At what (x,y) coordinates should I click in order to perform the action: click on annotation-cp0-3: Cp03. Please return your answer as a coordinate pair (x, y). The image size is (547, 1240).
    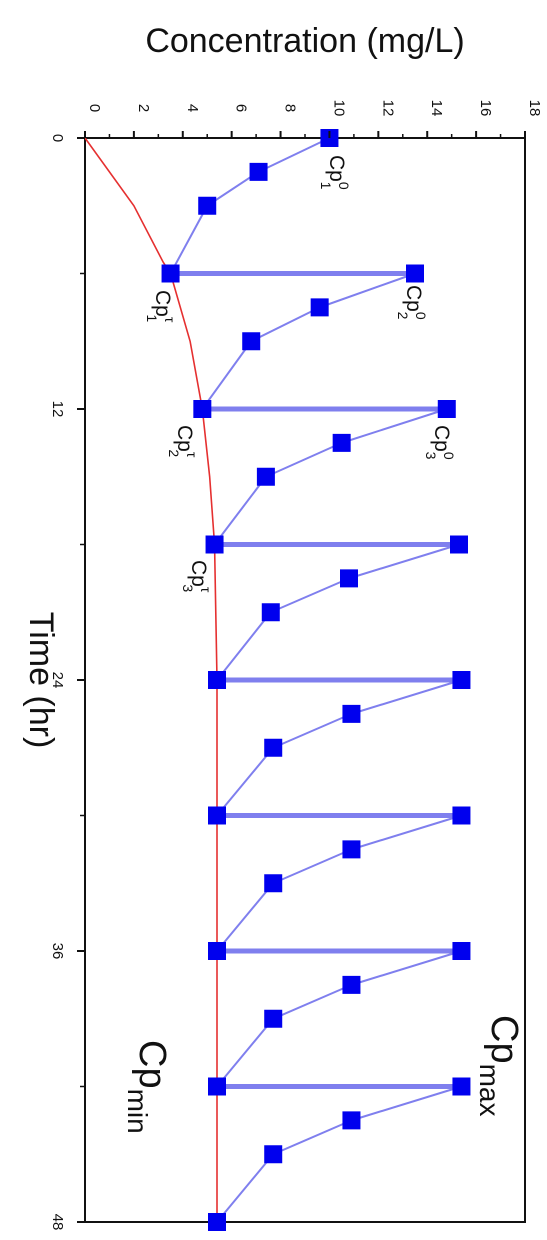
    Looking at the image, I should click on (440, 442).